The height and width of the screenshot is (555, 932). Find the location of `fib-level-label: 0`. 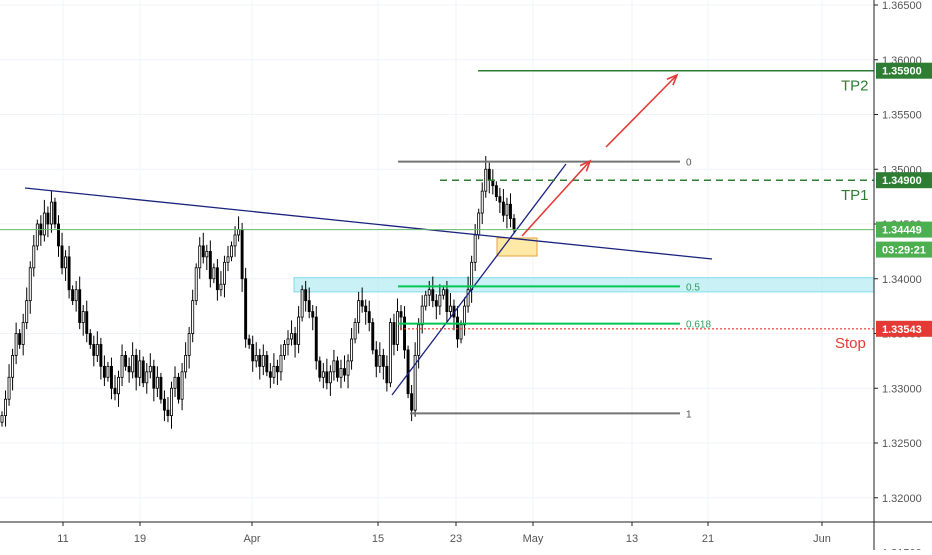

fib-level-label: 0 is located at coordinates (689, 163).